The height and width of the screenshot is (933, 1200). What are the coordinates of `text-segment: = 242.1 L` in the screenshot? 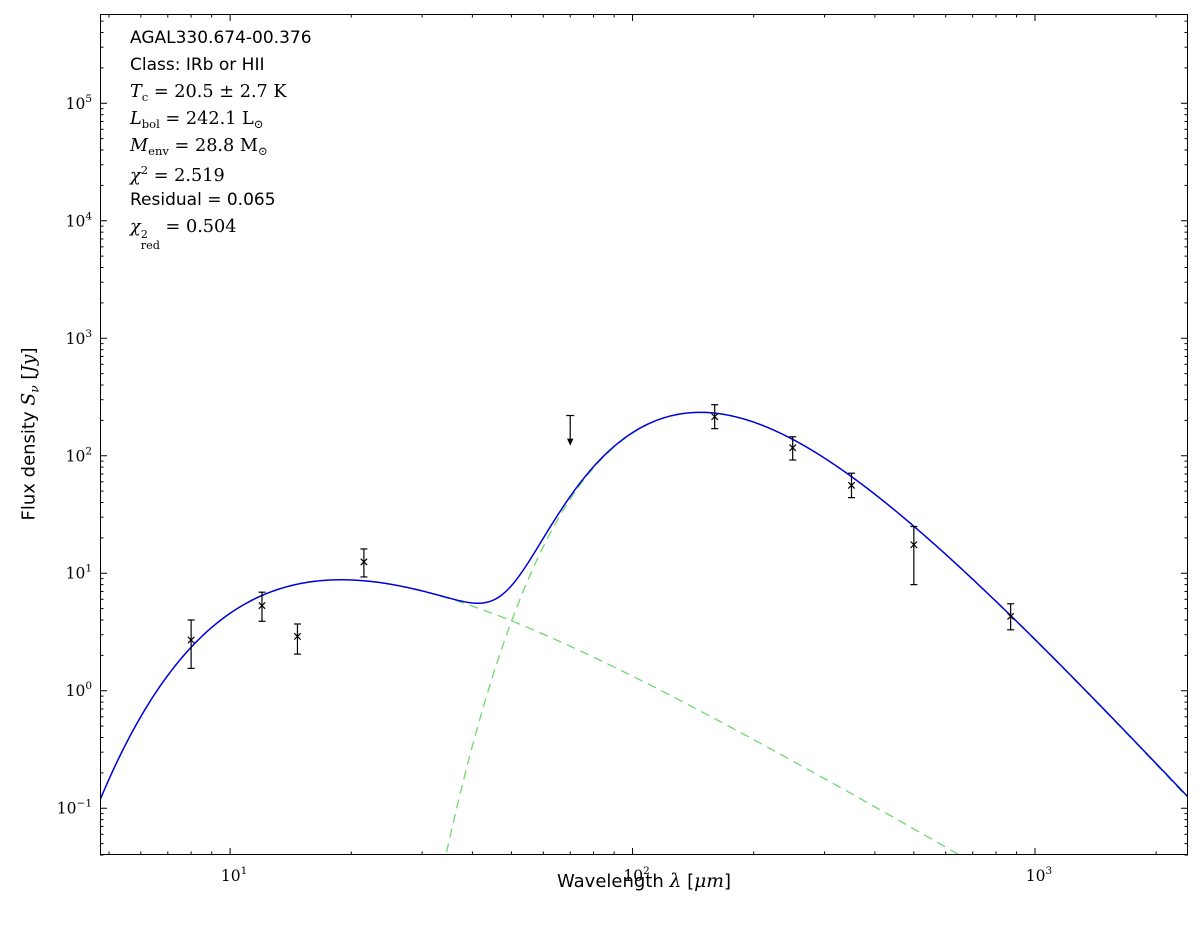 It's located at (206, 119).